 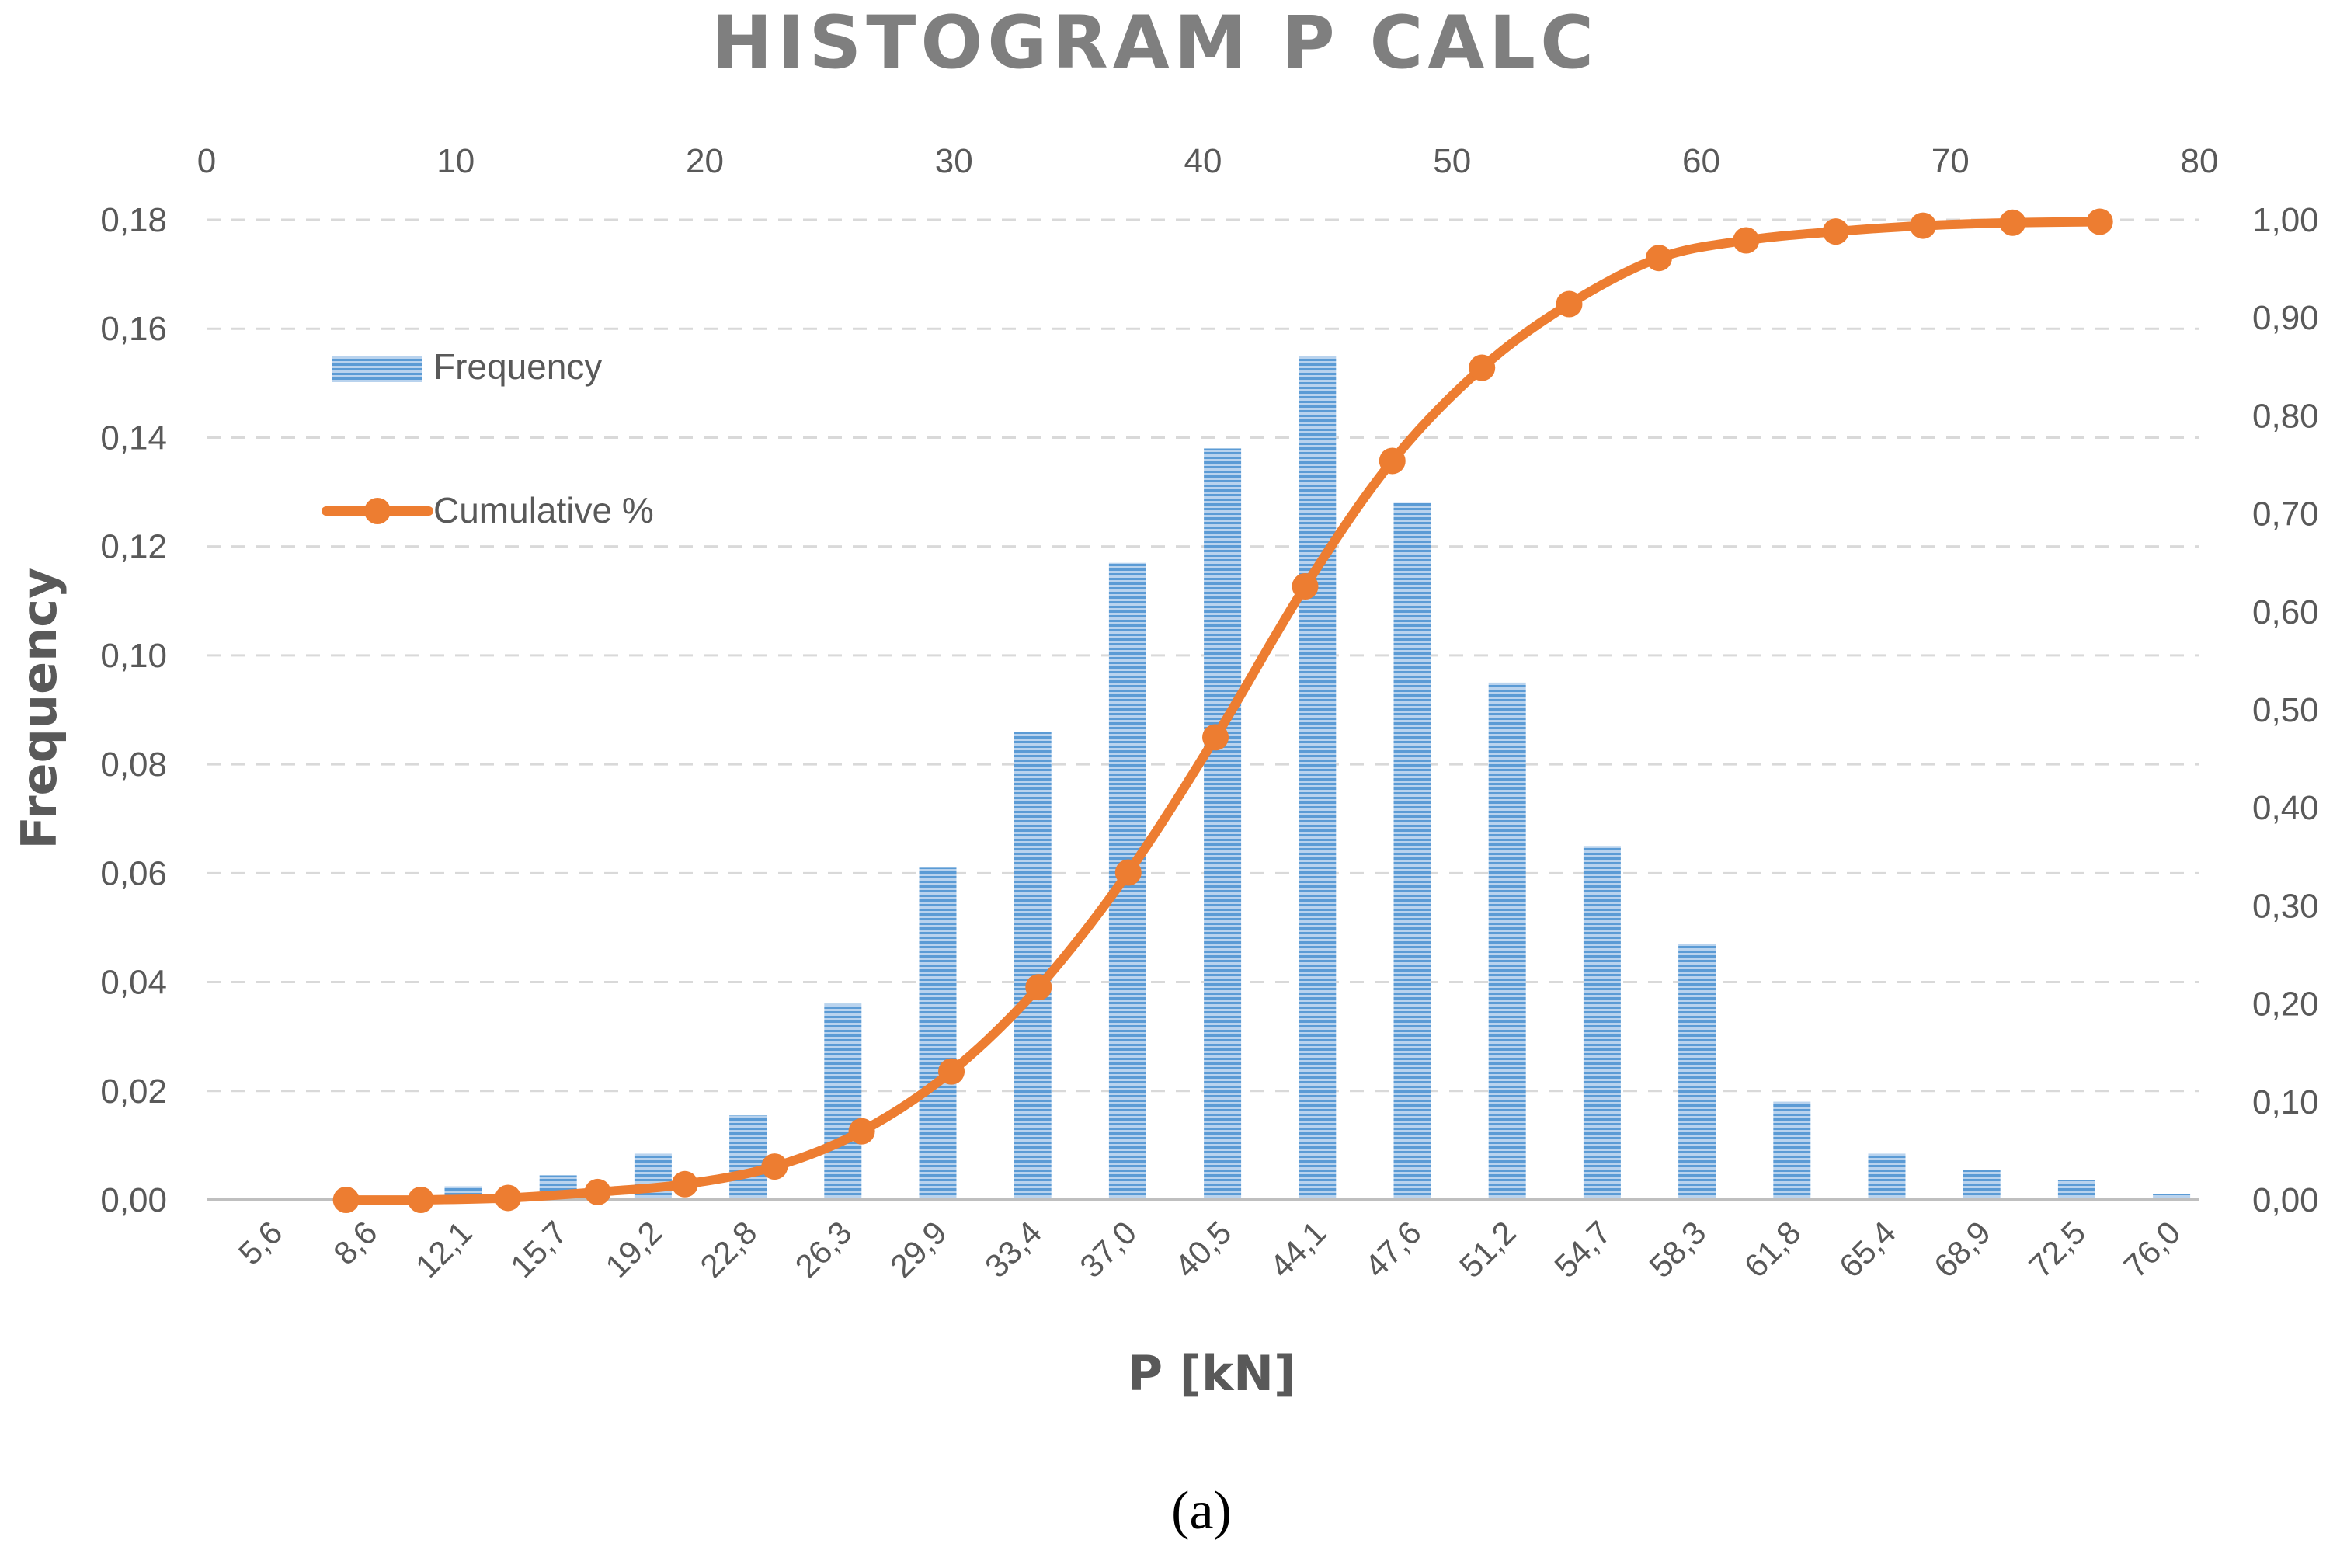 What do you see at coordinates (2285, 220) in the screenshot?
I see `right-tick-label: 1,00` at bounding box center [2285, 220].